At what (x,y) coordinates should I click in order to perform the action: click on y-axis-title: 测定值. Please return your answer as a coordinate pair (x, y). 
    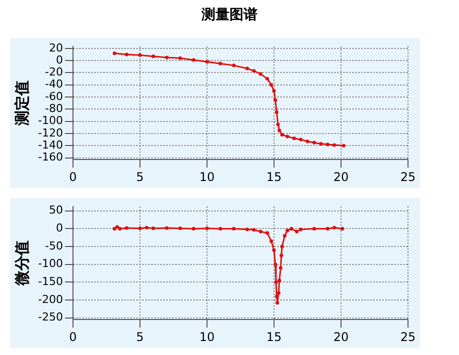
    Looking at the image, I should click on (21, 103).